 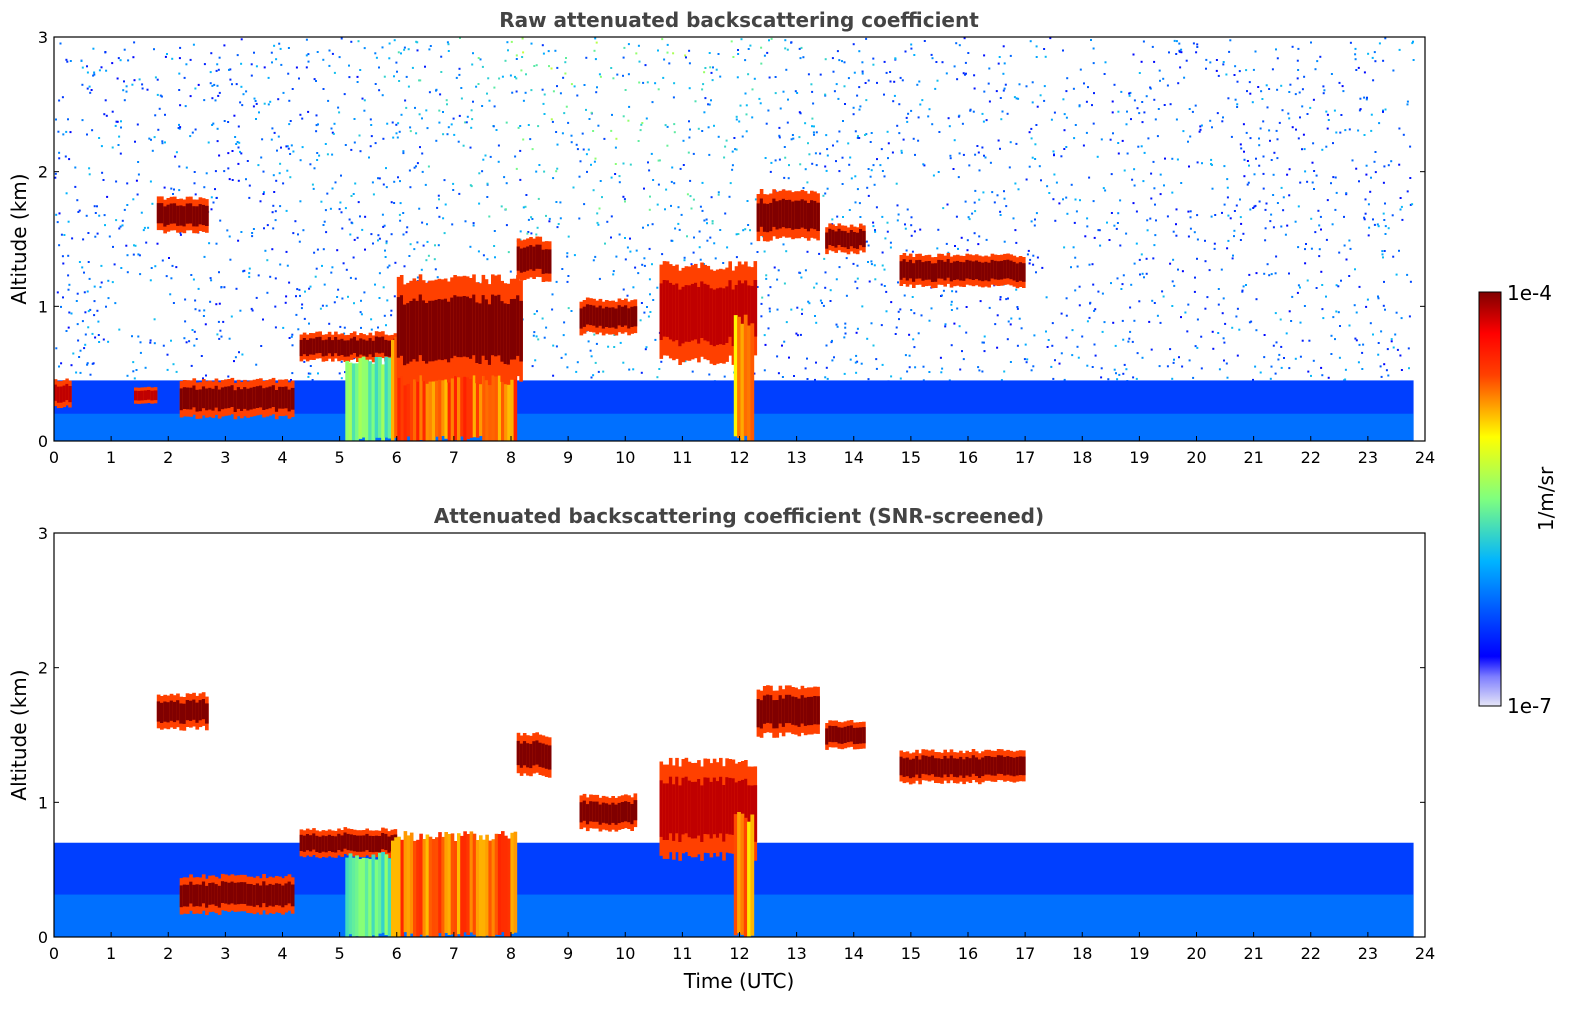 I want to click on x-tick-label: 13, so click(x=796, y=457).